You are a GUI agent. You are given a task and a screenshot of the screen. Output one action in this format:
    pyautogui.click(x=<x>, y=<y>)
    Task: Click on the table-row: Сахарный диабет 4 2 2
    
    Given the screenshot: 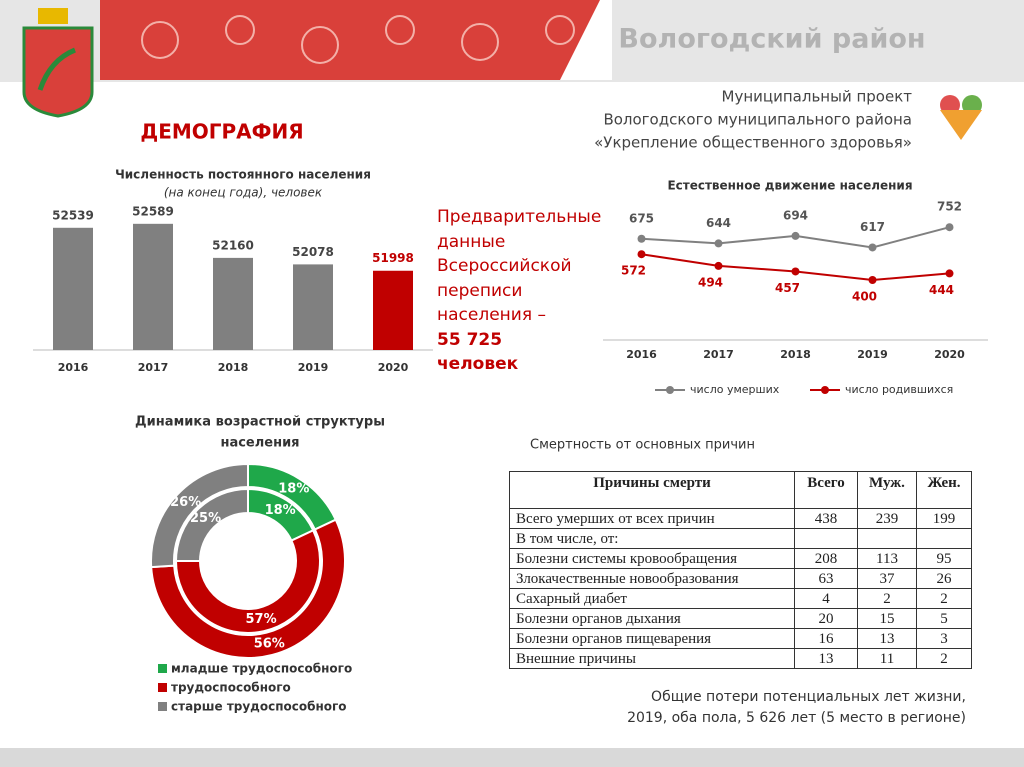 What is the action you would take?
    pyautogui.click(x=740, y=598)
    